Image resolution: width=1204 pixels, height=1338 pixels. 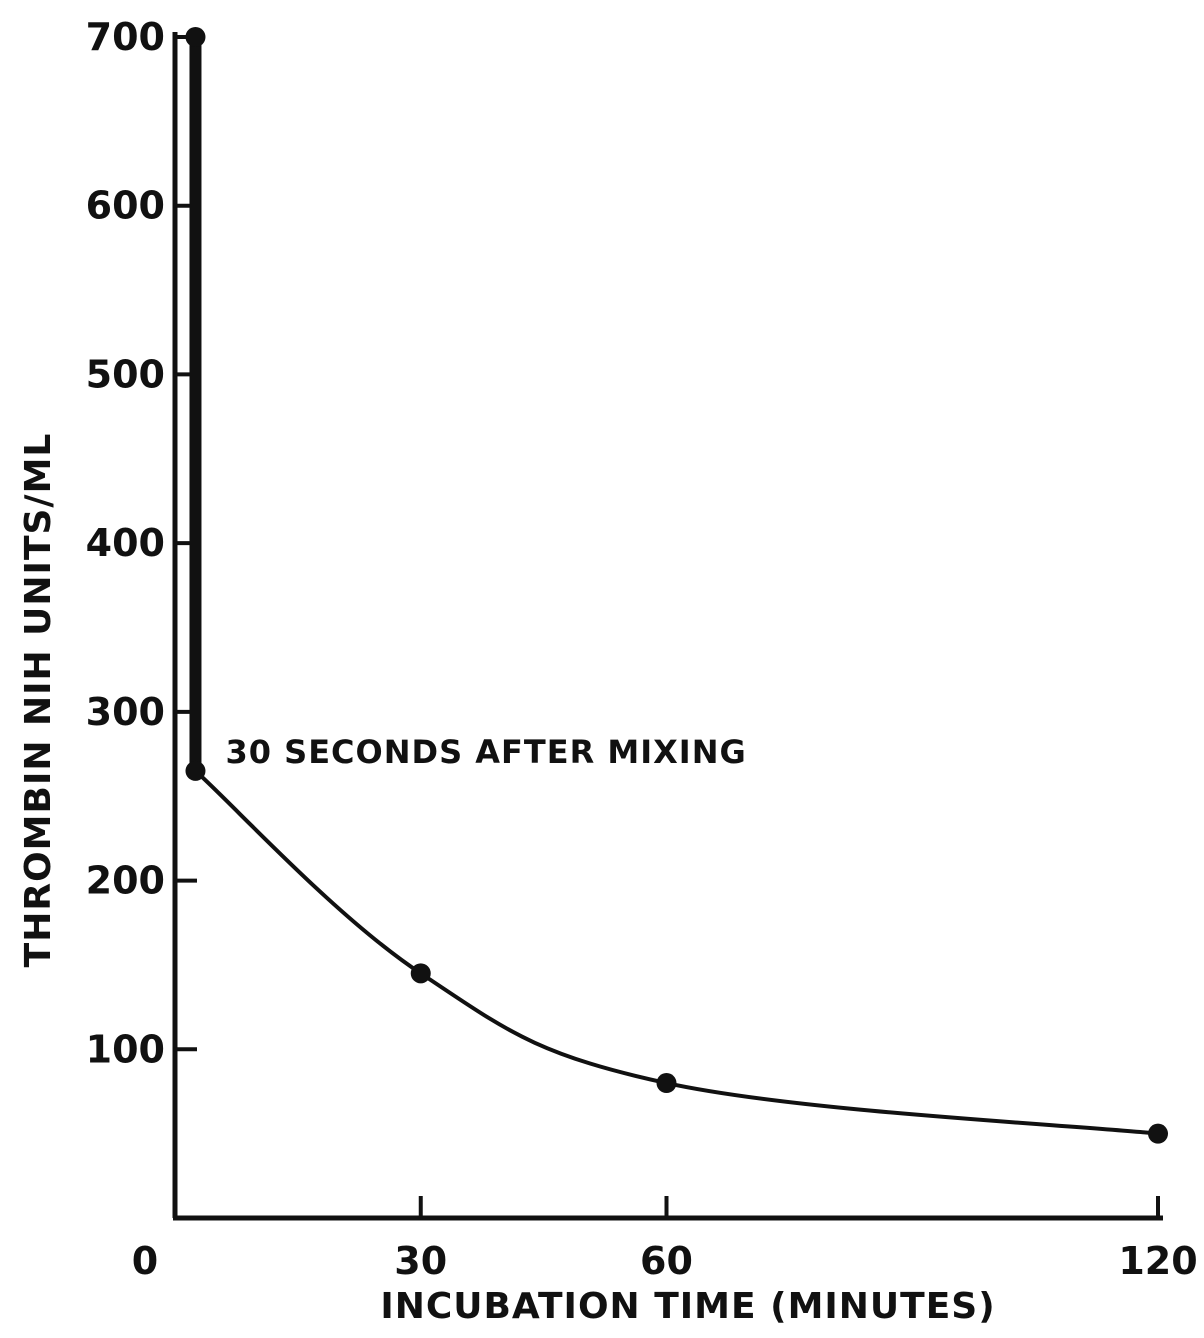 I want to click on x-tick-label: 30, so click(x=420, y=1261).